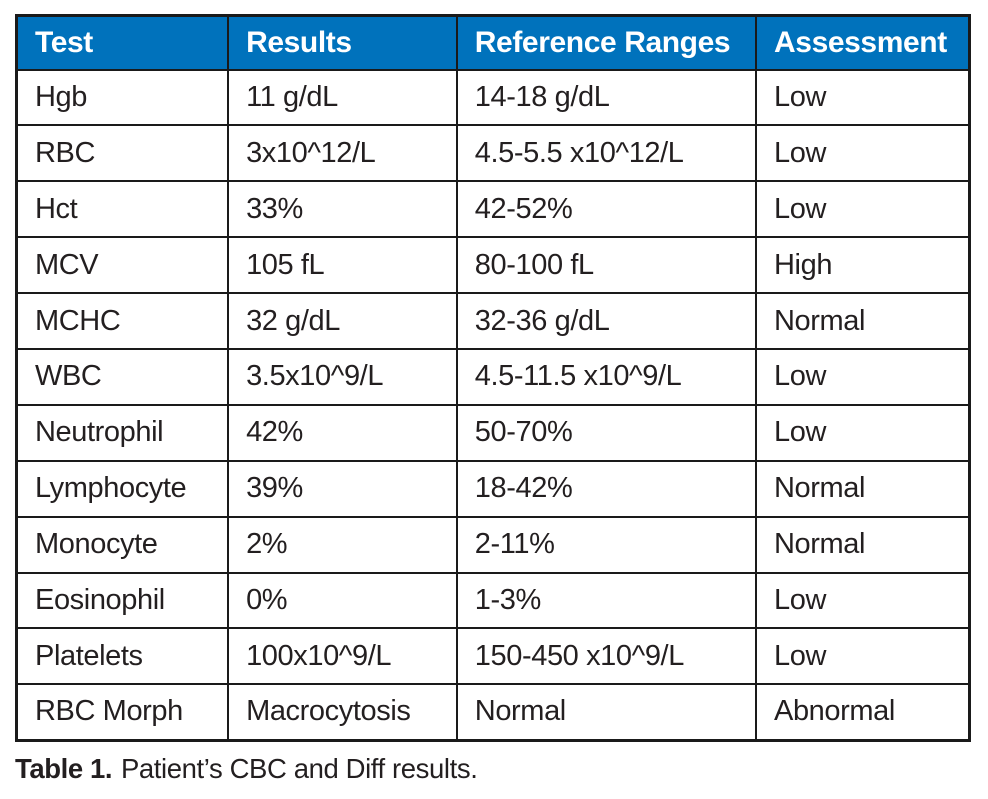 This screenshot has height=799, width=988. I want to click on table-row: Platelets 100x10^9/L 150-450 x10^9/L Low, so click(493, 656).